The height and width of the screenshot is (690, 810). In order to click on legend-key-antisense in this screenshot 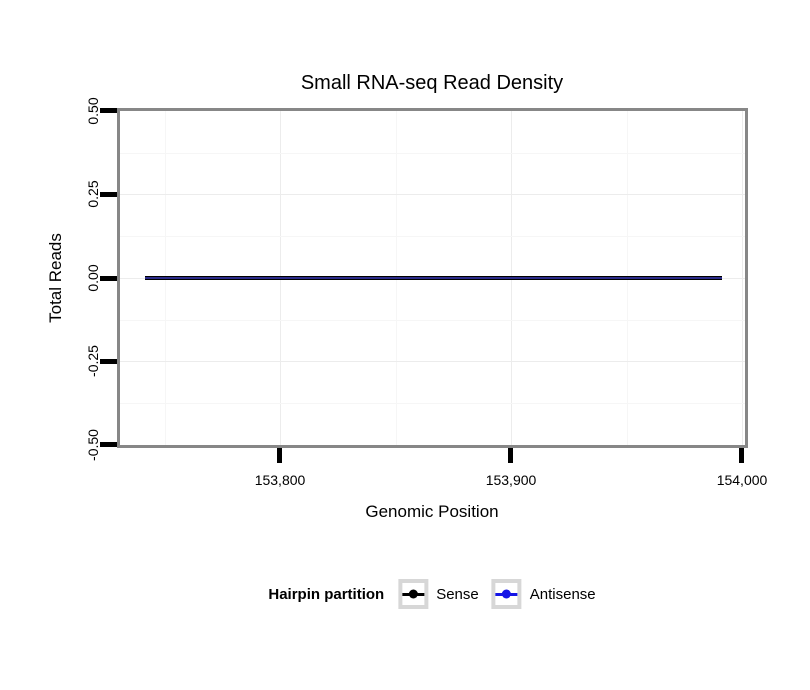, I will do `click(506, 594)`.